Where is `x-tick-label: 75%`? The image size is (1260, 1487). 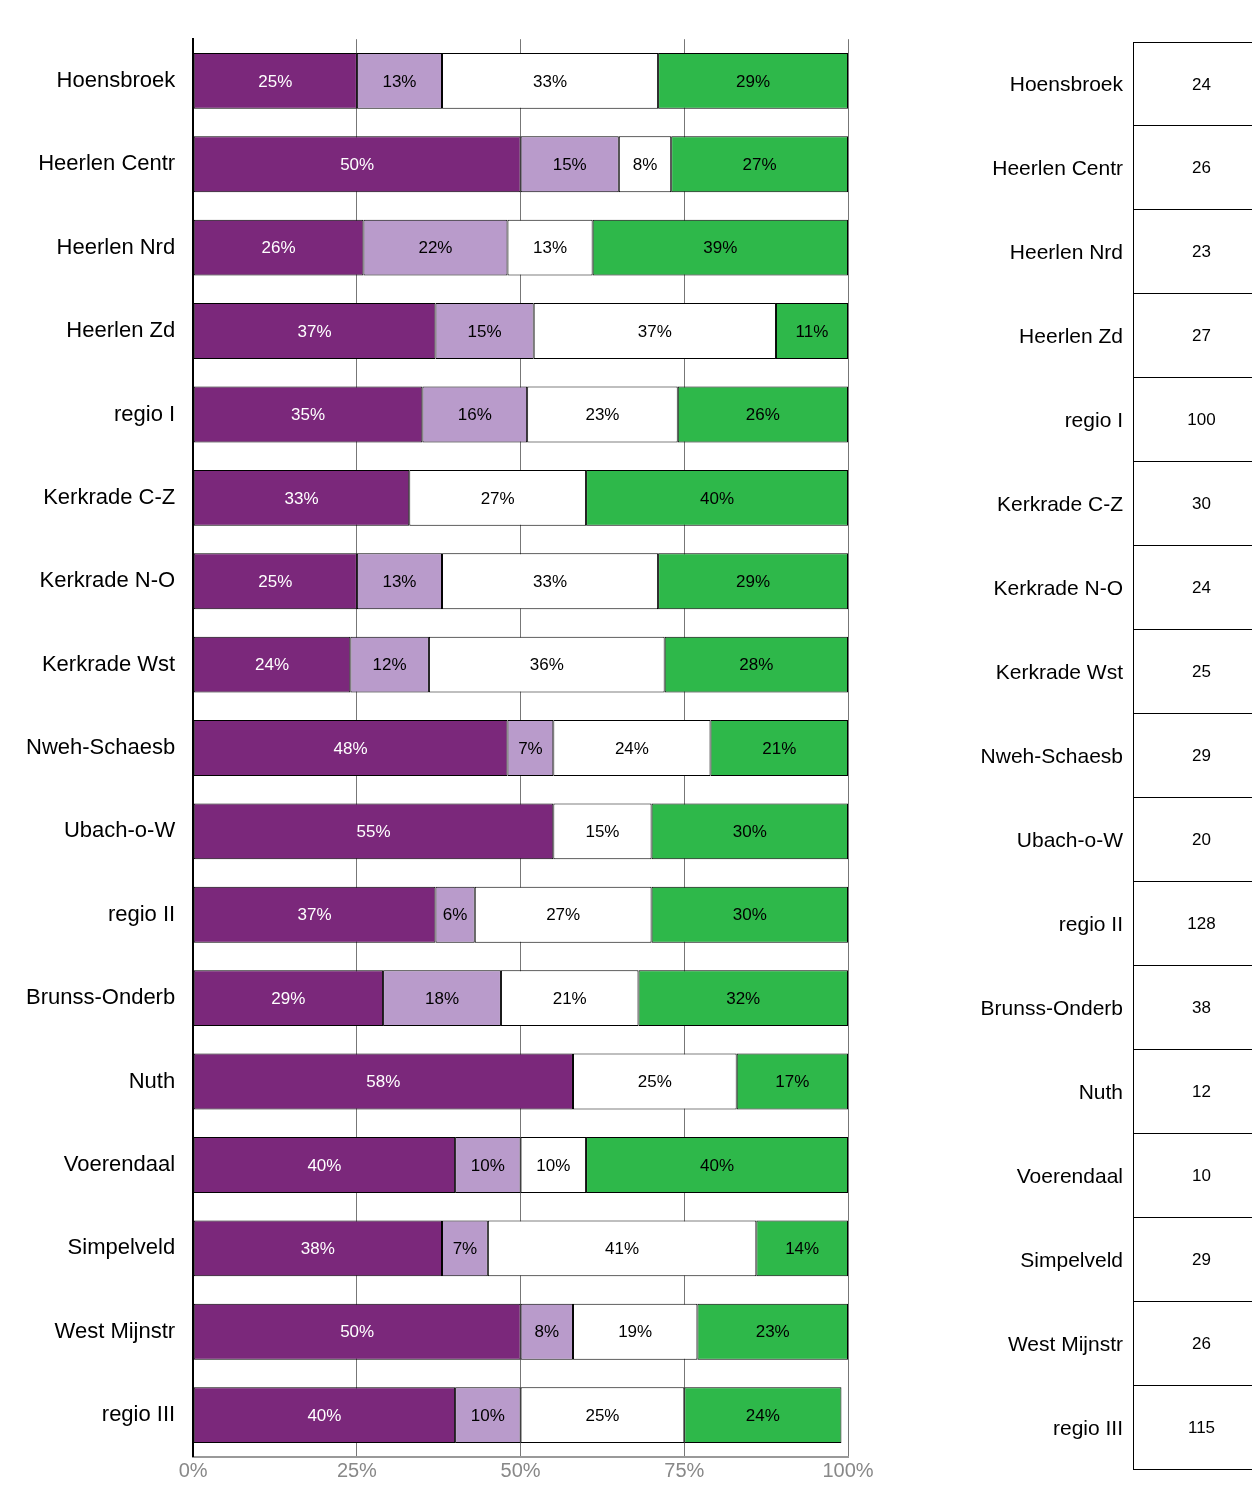 x-tick-label: 75% is located at coordinates (684, 1470).